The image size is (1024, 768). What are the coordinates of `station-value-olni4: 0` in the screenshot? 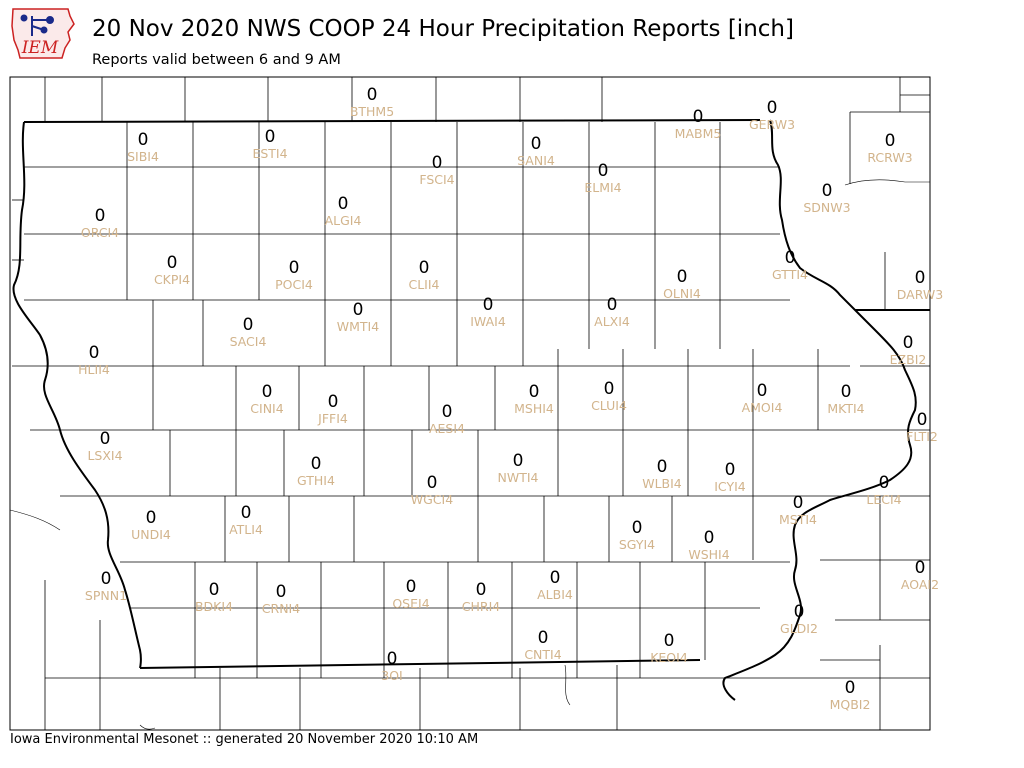 It's located at (682, 277).